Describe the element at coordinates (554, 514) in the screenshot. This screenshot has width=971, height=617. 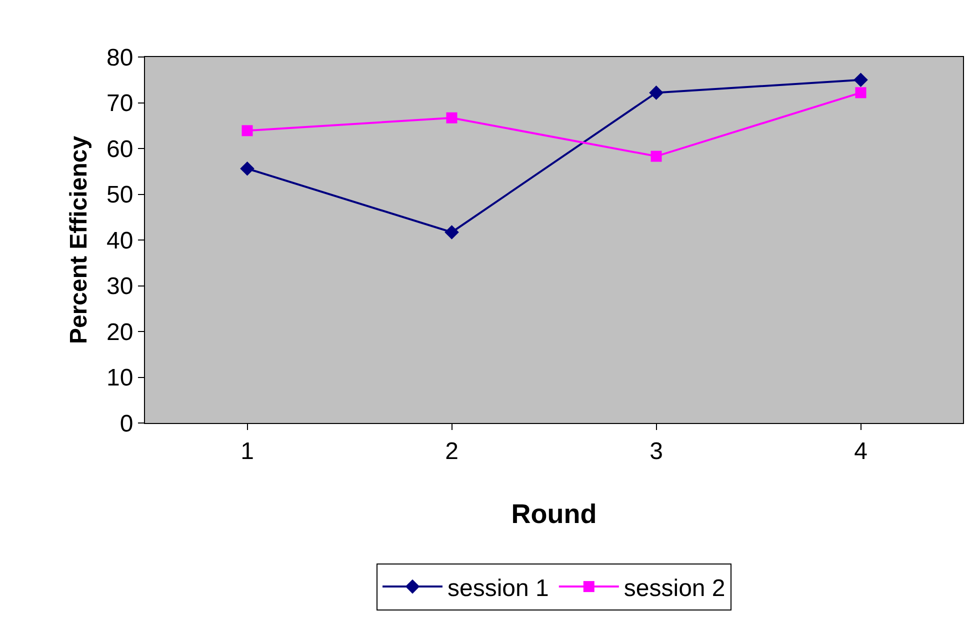
I see `x-axis-title: Round` at that location.